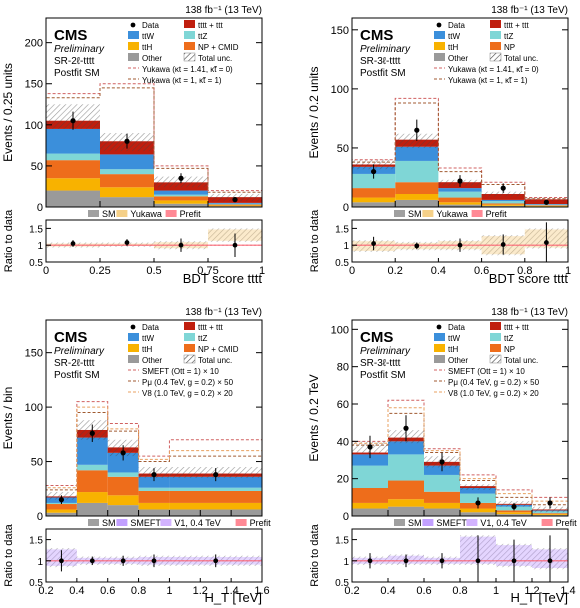 Image resolution: width=580 pixels, height=608 pixels. I want to click on x-tick-label: 1.6, so click(261, 591).